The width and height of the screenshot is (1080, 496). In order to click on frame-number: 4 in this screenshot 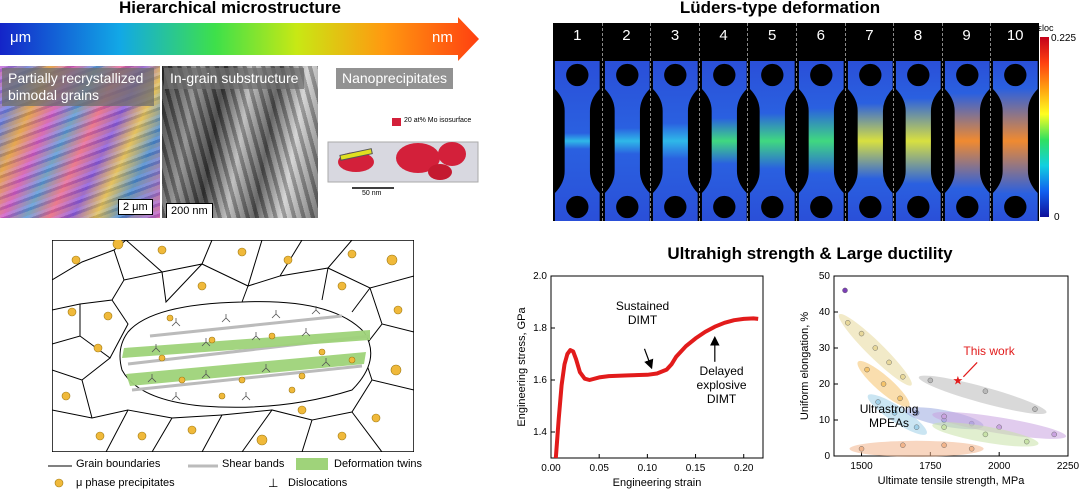, I will do `click(723, 35)`.